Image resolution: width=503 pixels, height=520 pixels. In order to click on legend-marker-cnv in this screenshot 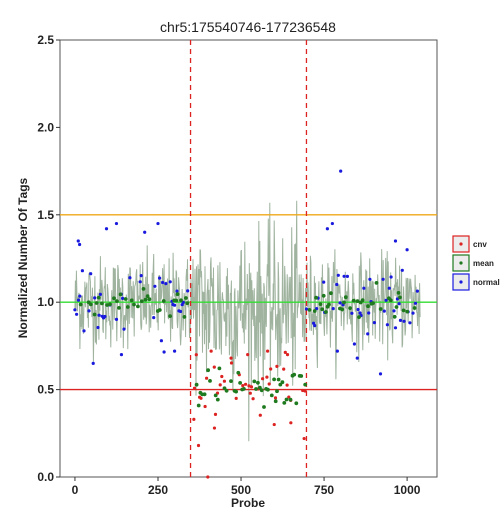, I will do `click(461, 244)`.